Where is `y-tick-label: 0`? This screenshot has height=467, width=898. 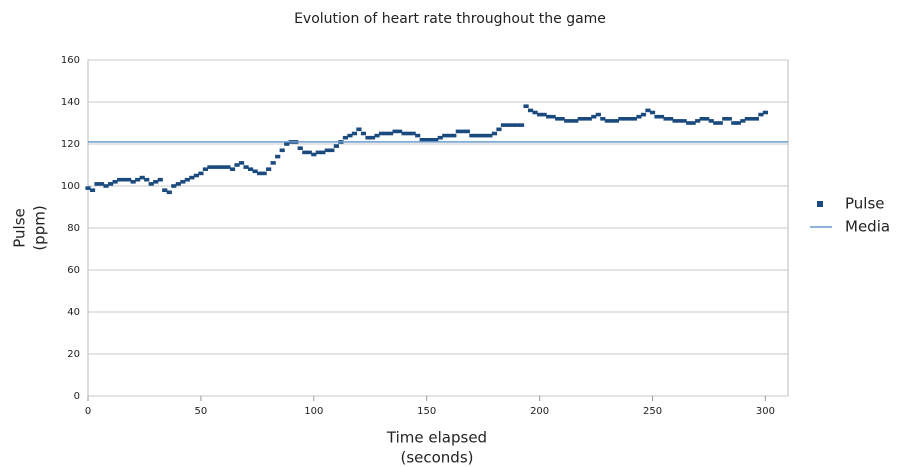 y-tick-label: 0 is located at coordinates (77, 396).